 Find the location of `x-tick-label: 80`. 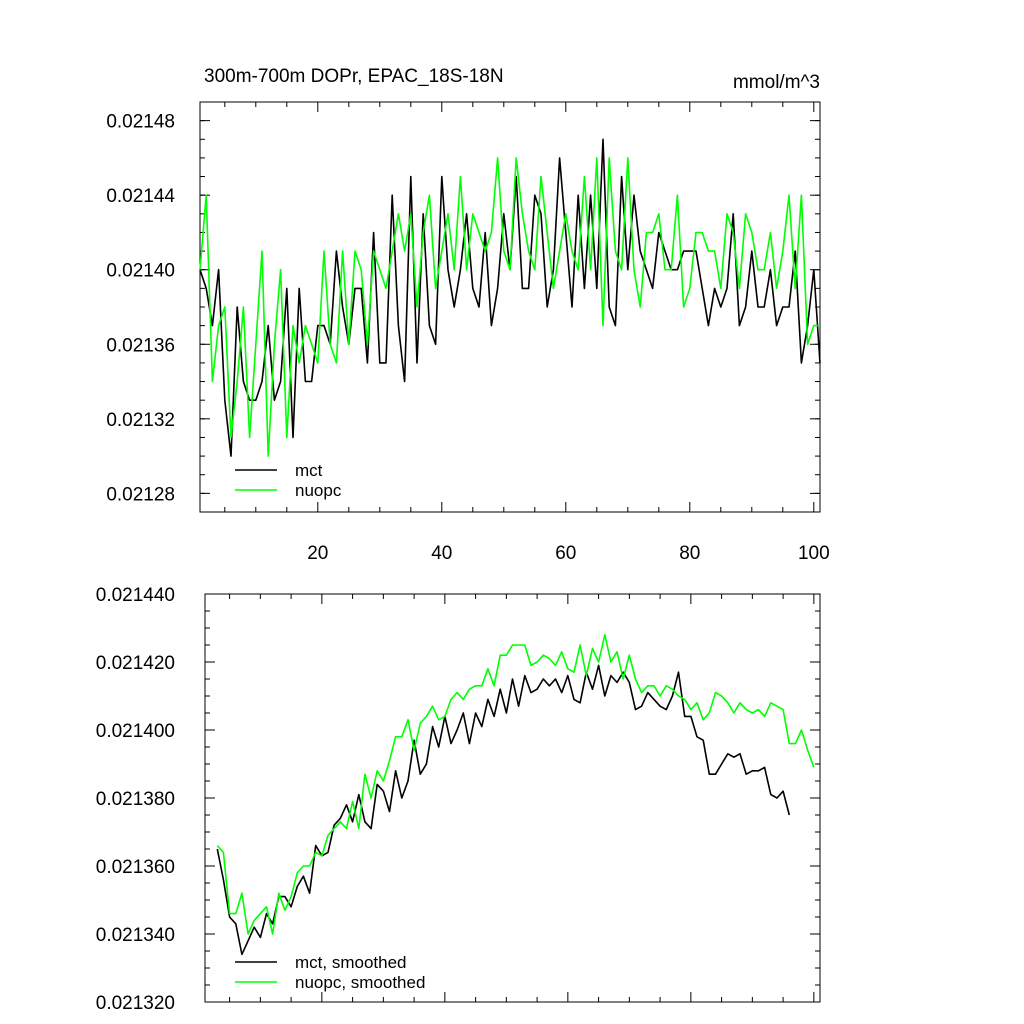

x-tick-label: 80 is located at coordinates (689, 553).